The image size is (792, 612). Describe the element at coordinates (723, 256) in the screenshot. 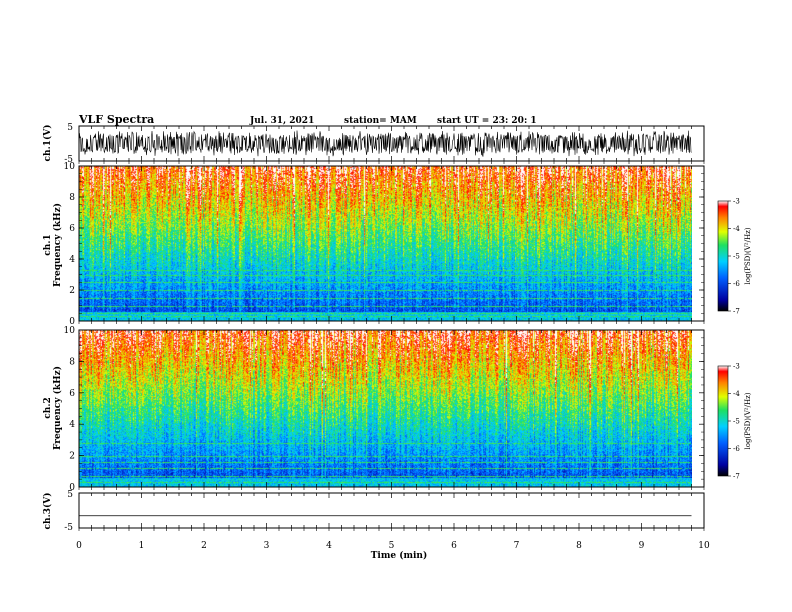

I see `ch1-colorbar-bar` at that location.